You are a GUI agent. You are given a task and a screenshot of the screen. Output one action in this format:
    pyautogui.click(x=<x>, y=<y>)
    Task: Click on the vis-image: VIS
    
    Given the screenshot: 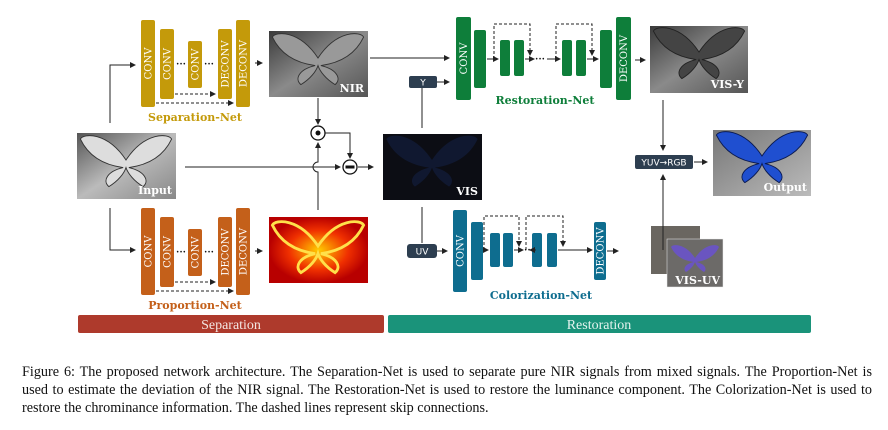 What is the action you would take?
    pyautogui.click(x=432, y=167)
    